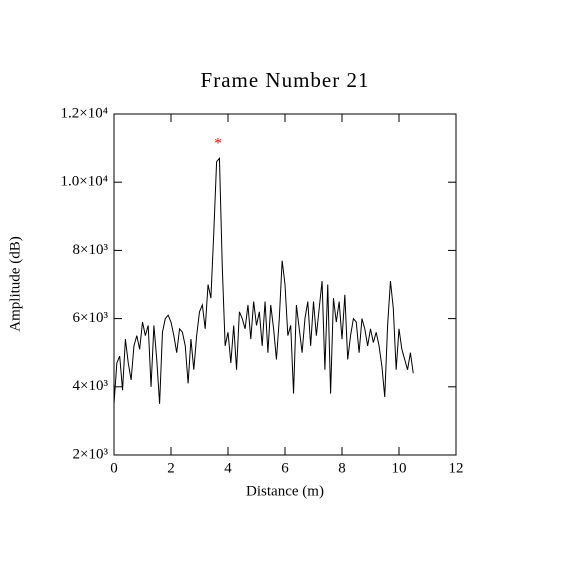 The height and width of the screenshot is (570, 570). What do you see at coordinates (91, 386) in the screenshot?
I see `y-tick-label: 4×10³` at bounding box center [91, 386].